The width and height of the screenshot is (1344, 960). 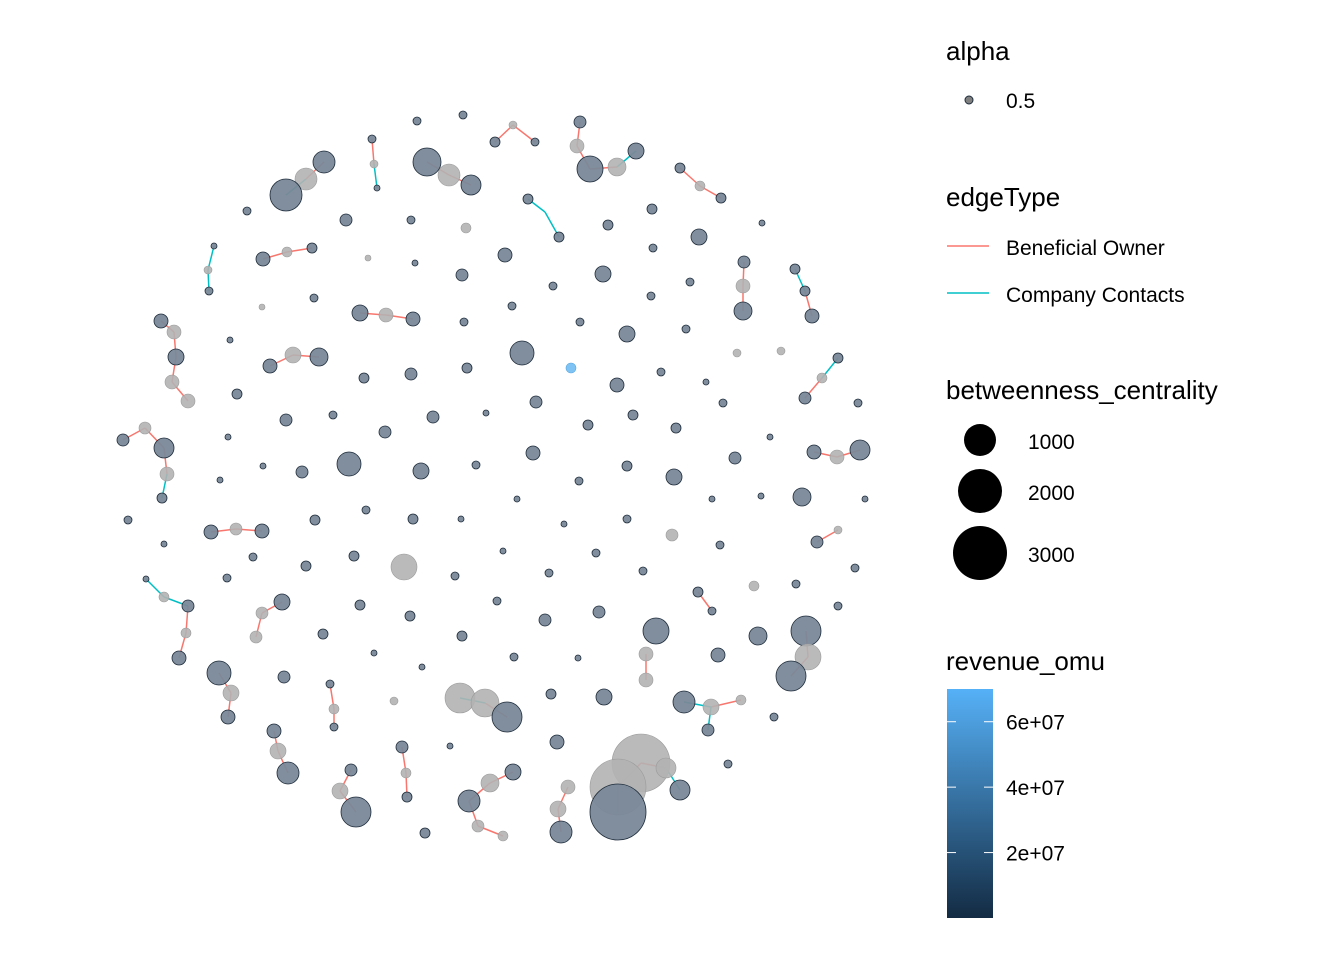 What do you see at coordinates (1085, 248) in the screenshot?
I see `legend-edge-label-beneficial-owner: Beneficial Owner` at bounding box center [1085, 248].